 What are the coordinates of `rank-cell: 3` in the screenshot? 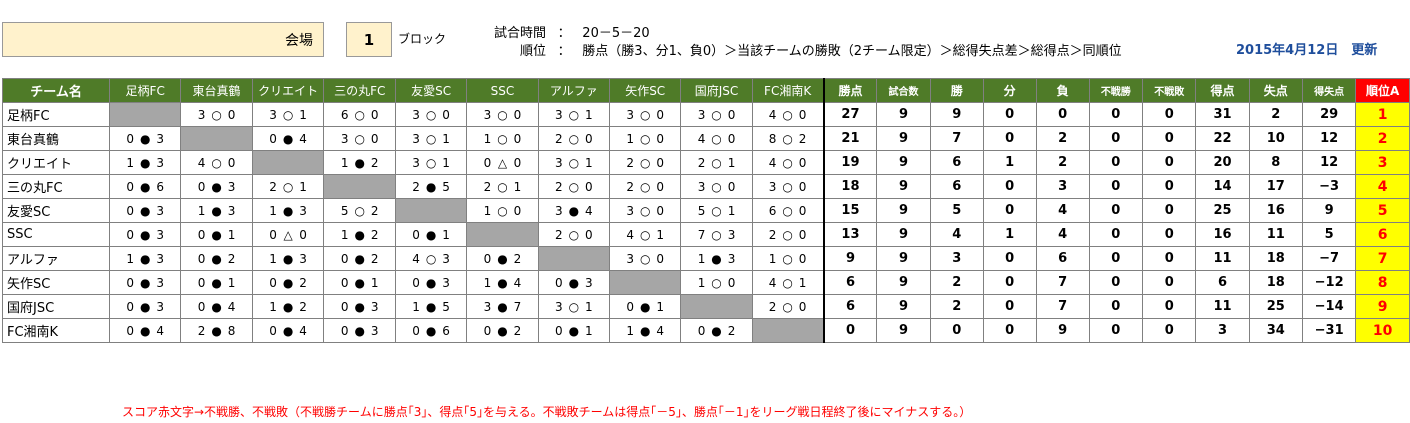 It's located at (1382, 162).